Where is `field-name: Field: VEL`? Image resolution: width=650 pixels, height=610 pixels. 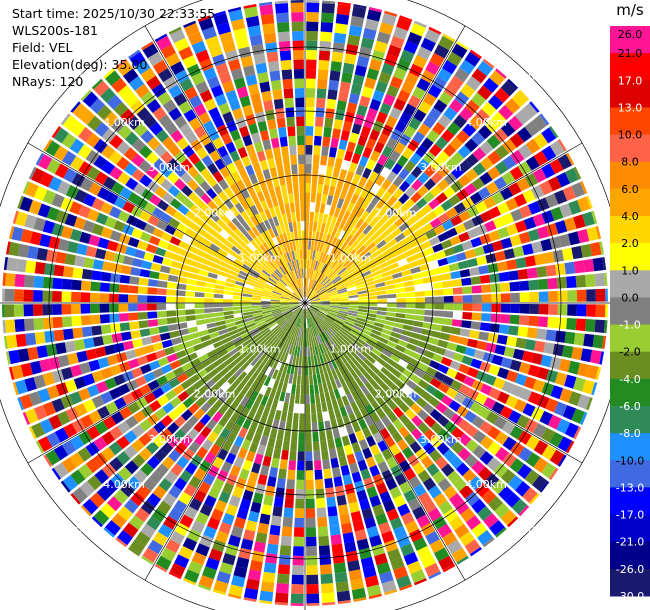
field-name: Field: VEL is located at coordinates (42, 47).